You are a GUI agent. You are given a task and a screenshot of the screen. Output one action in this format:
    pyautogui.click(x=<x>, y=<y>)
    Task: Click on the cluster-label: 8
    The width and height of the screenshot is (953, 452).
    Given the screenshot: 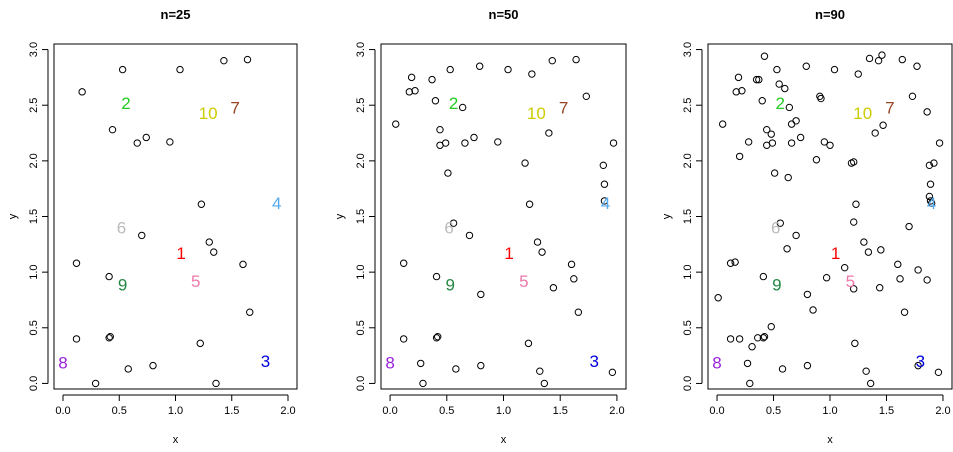 What is the action you would take?
    pyautogui.click(x=62, y=362)
    